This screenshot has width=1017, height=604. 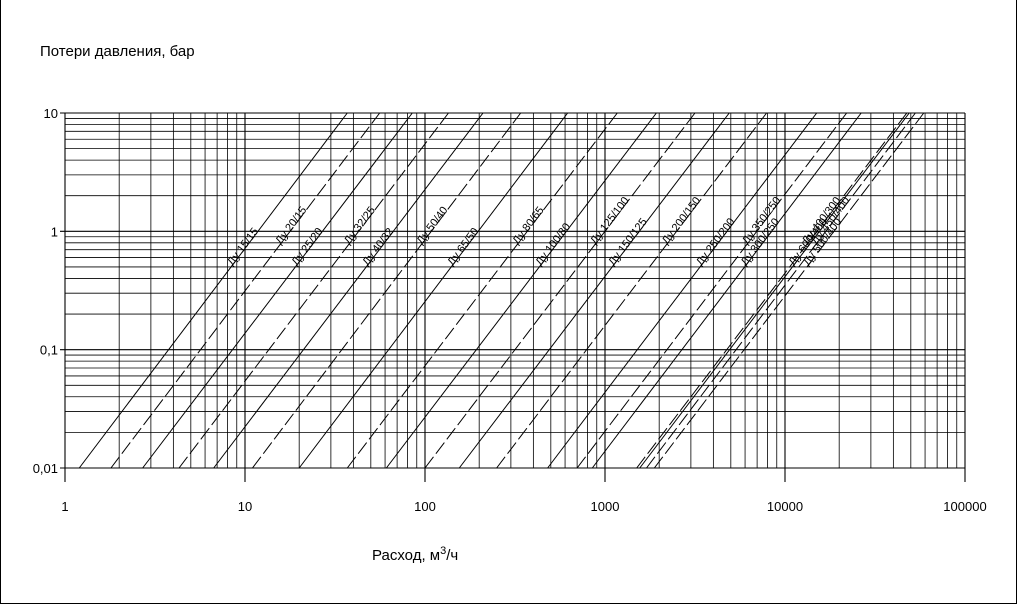 What do you see at coordinates (964, 506) in the screenshot?
I see `x-tick-label: 100000` at bounding box center [964, 506].